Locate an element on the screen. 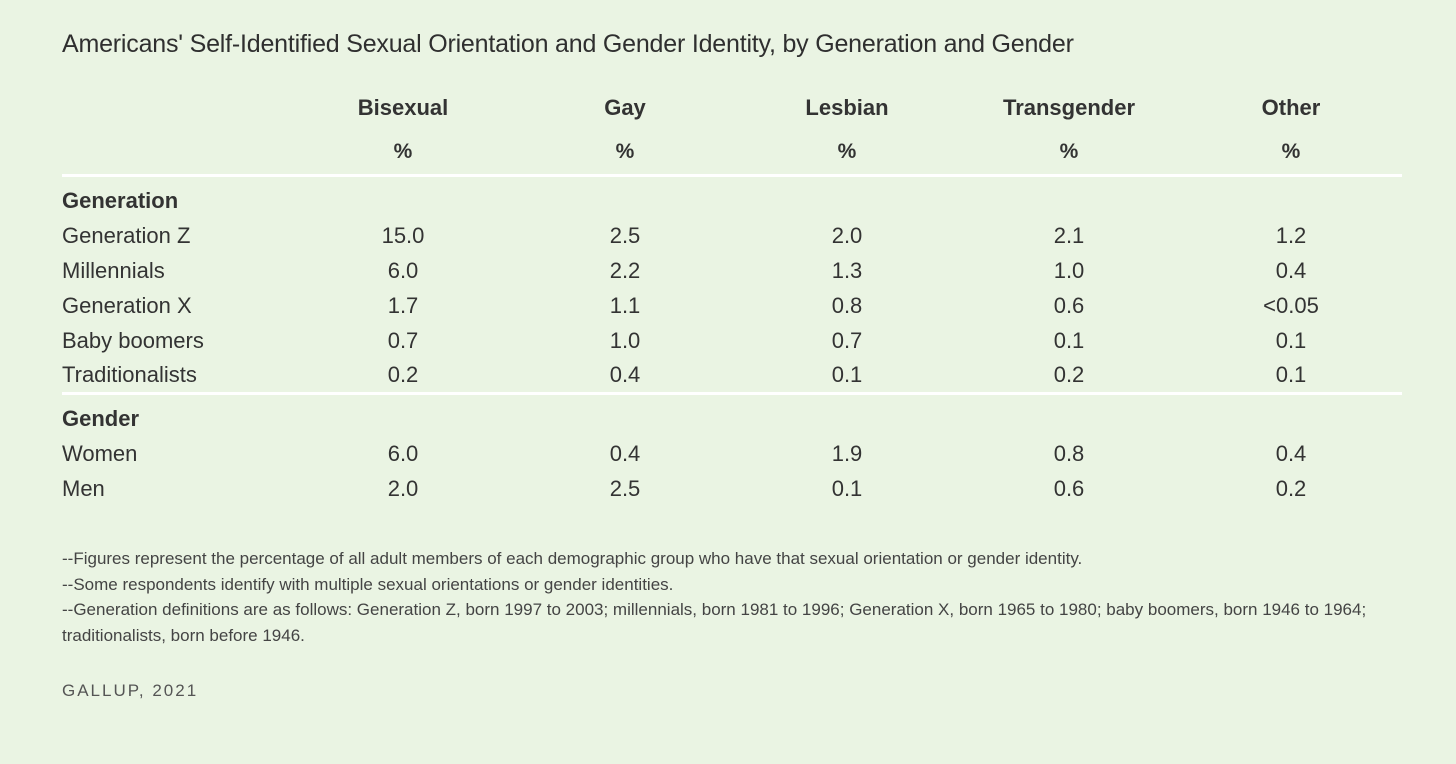 The height and width of the screenshot is (764, 1456). column-header-lesbian: Lesbian is located at coordinates (847, 107).